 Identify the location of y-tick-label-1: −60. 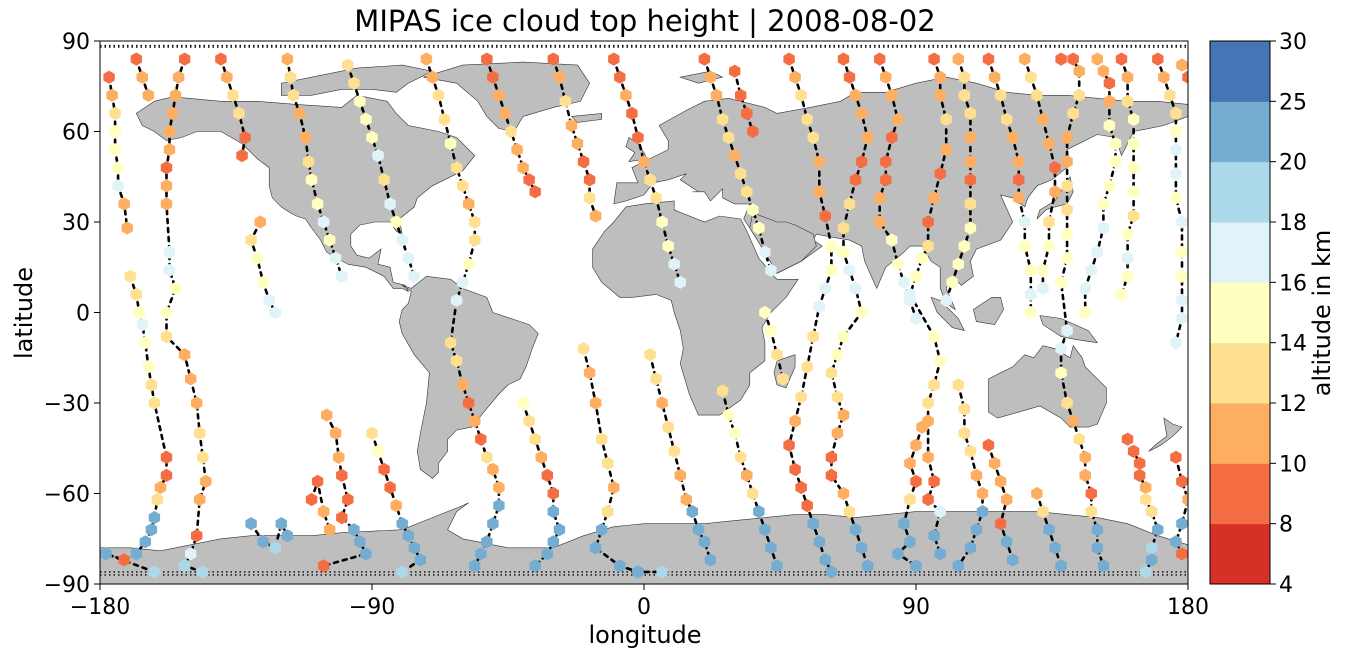
(67, 495).